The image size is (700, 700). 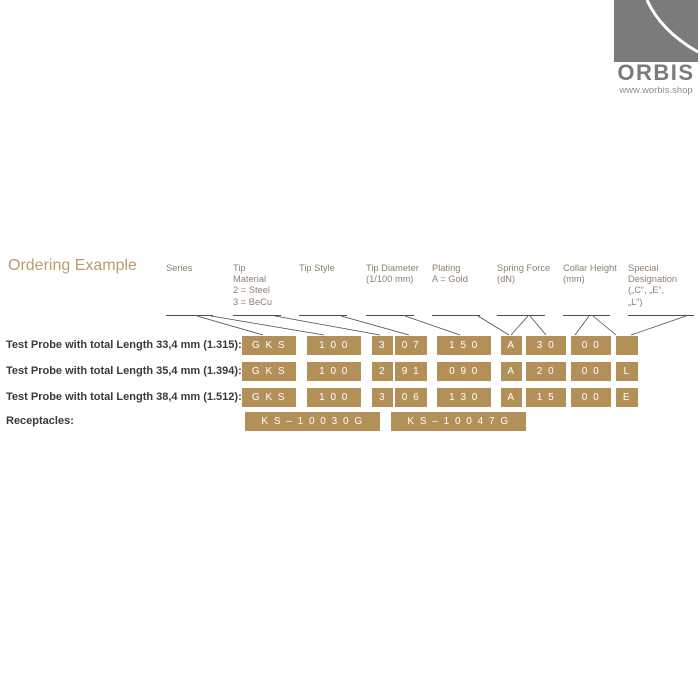 I want to click on code-cell-tip-style: 9 1, so click(x=411, y=371).